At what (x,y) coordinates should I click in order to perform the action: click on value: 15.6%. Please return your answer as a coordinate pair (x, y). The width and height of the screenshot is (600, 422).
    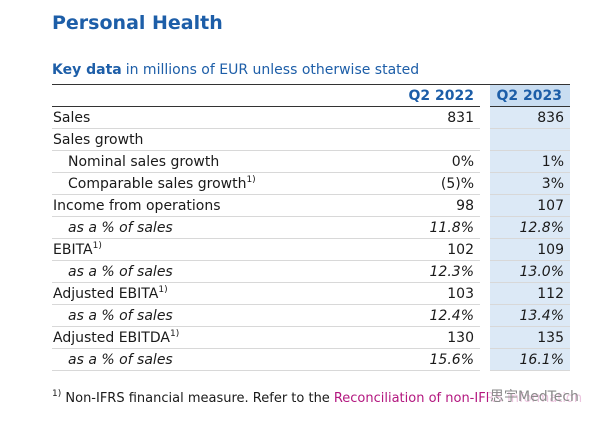
    Looking at the image, I should click on (451, 359).